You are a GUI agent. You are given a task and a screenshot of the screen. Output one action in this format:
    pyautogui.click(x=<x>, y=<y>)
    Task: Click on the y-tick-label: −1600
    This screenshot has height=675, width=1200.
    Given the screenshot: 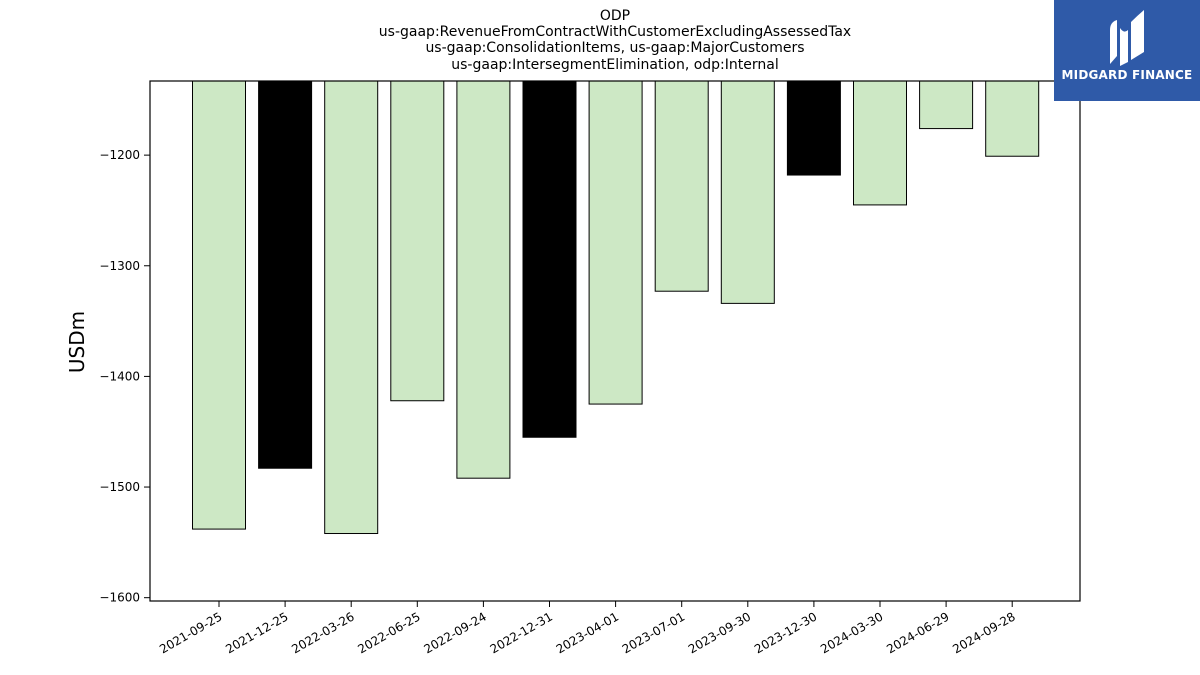 What is the action you would take?
    pyautogui.click(x=119, y=598)
    